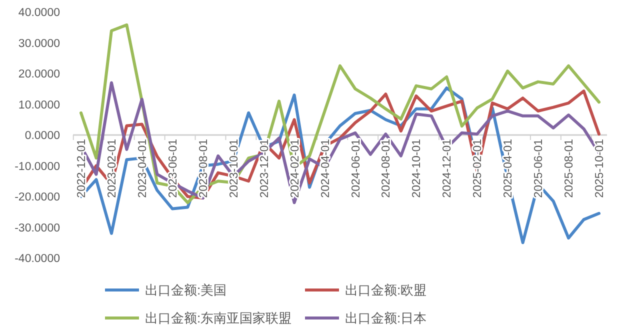 The height and width of the screenshot is (331, 618). I want to click on legend-label: 出口金额:东南亚国家联盟, so click(218, 318).